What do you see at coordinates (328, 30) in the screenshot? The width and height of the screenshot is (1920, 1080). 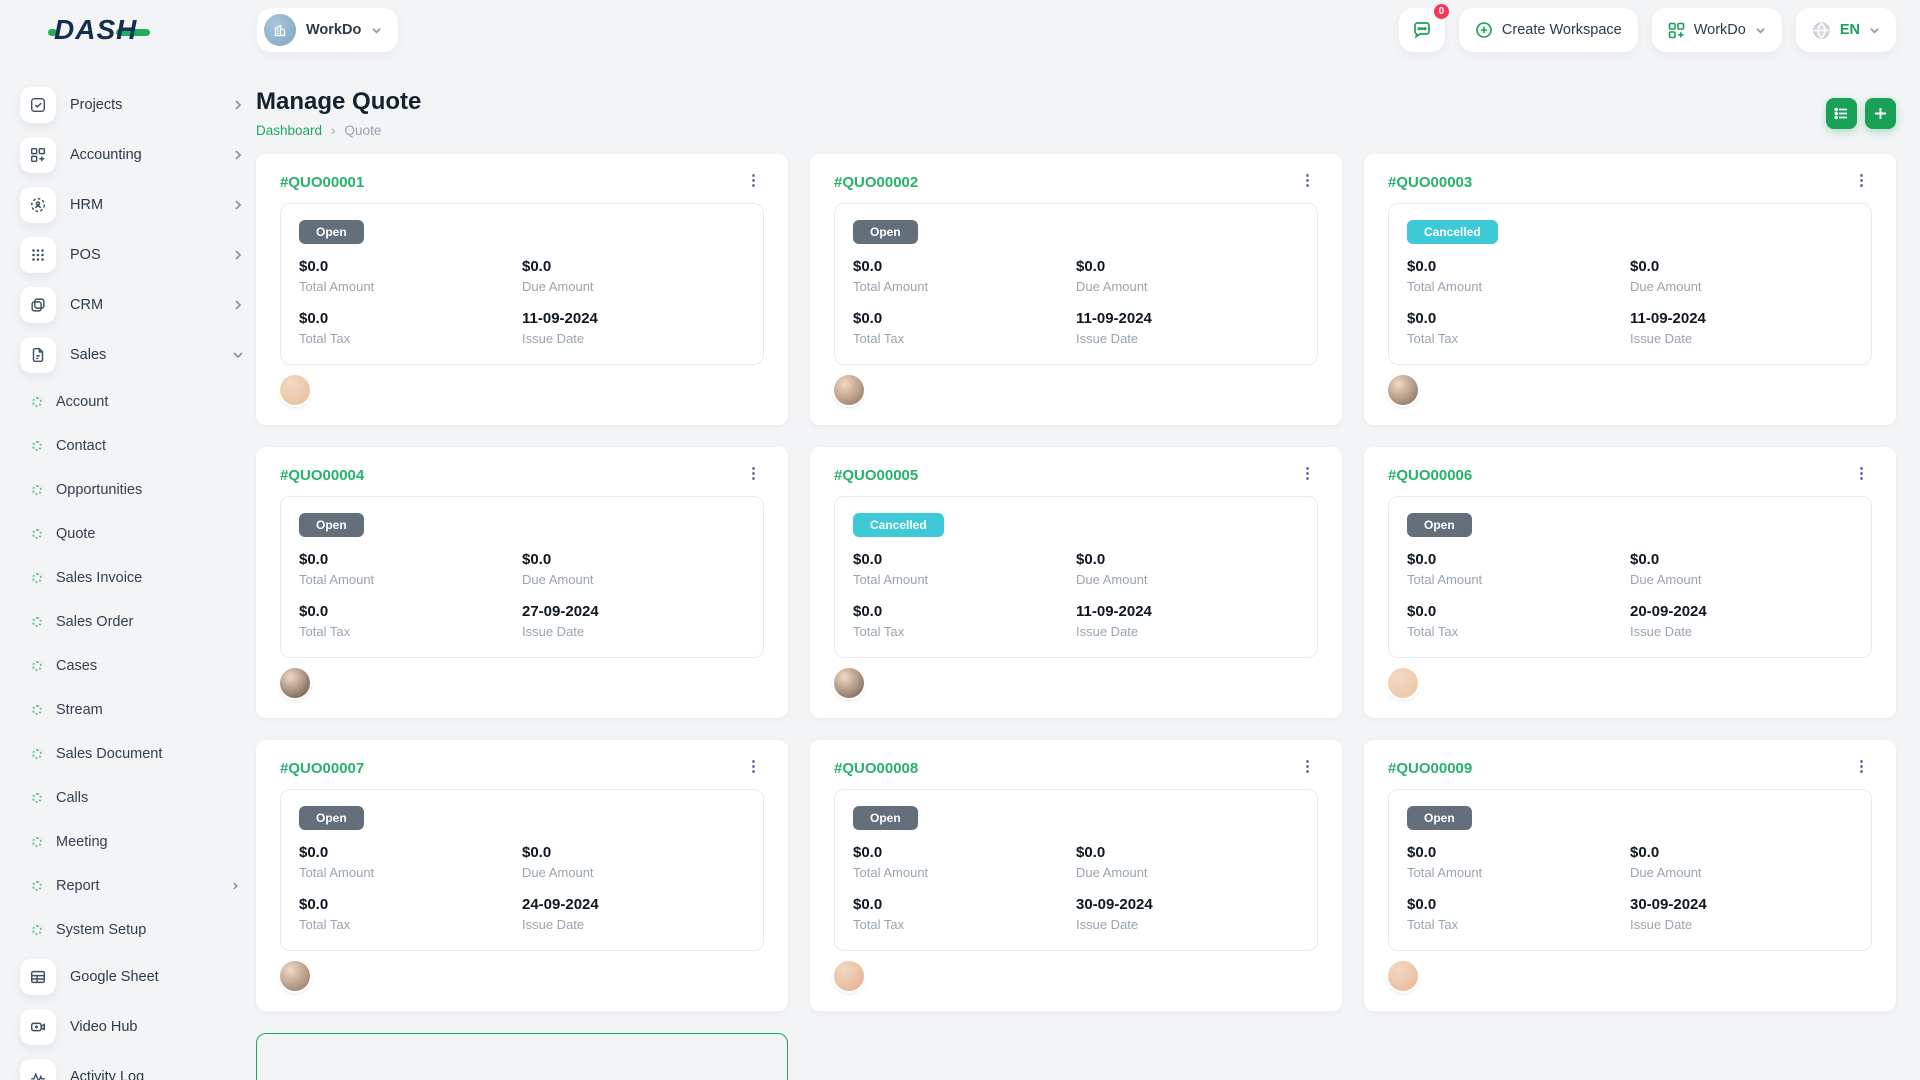 I see `workspace-switcher: WorkDo` at bounding box center [328, 30].